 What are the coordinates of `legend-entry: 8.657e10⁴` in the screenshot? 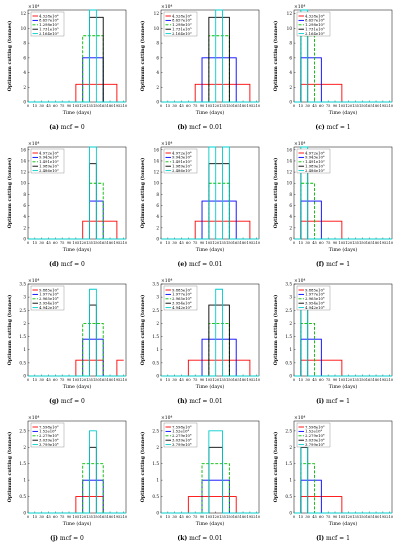 It's located at (182, 20).